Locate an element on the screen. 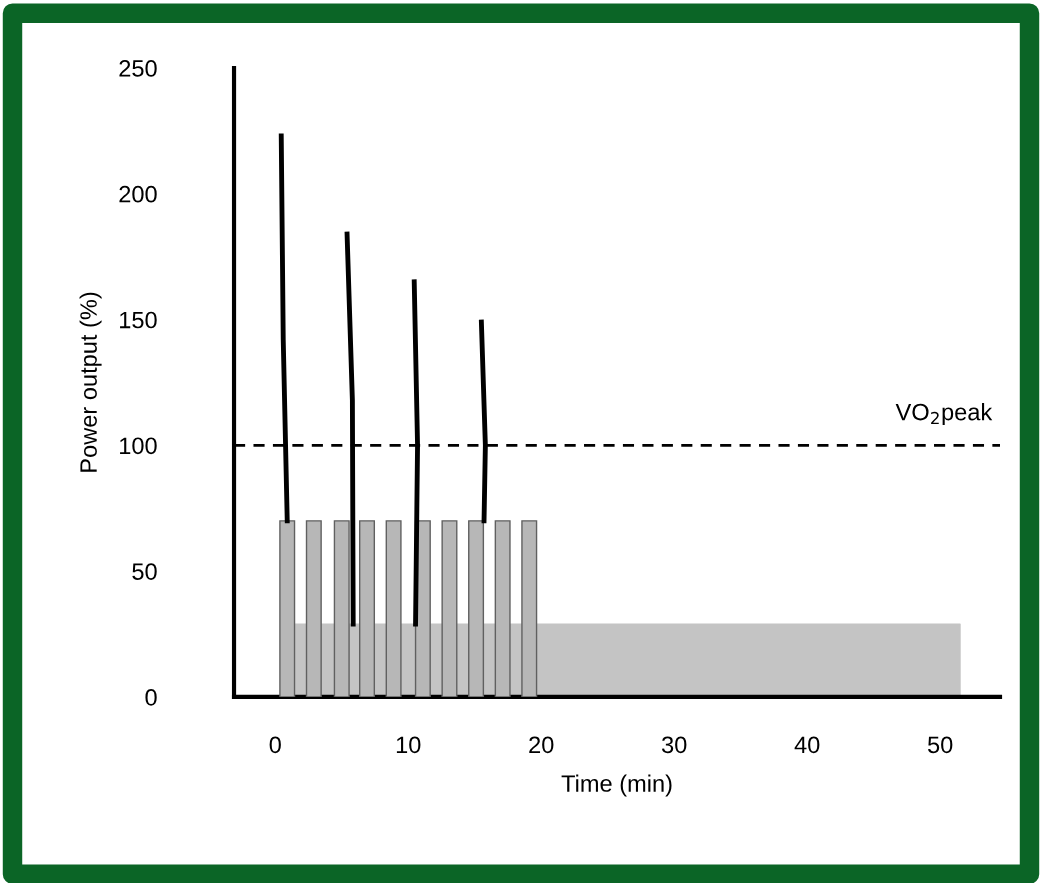 Image resolution: width=1042 pixels, height=883 pixels. x-axis-title: Time (min) is located at coordinates (616, 785).